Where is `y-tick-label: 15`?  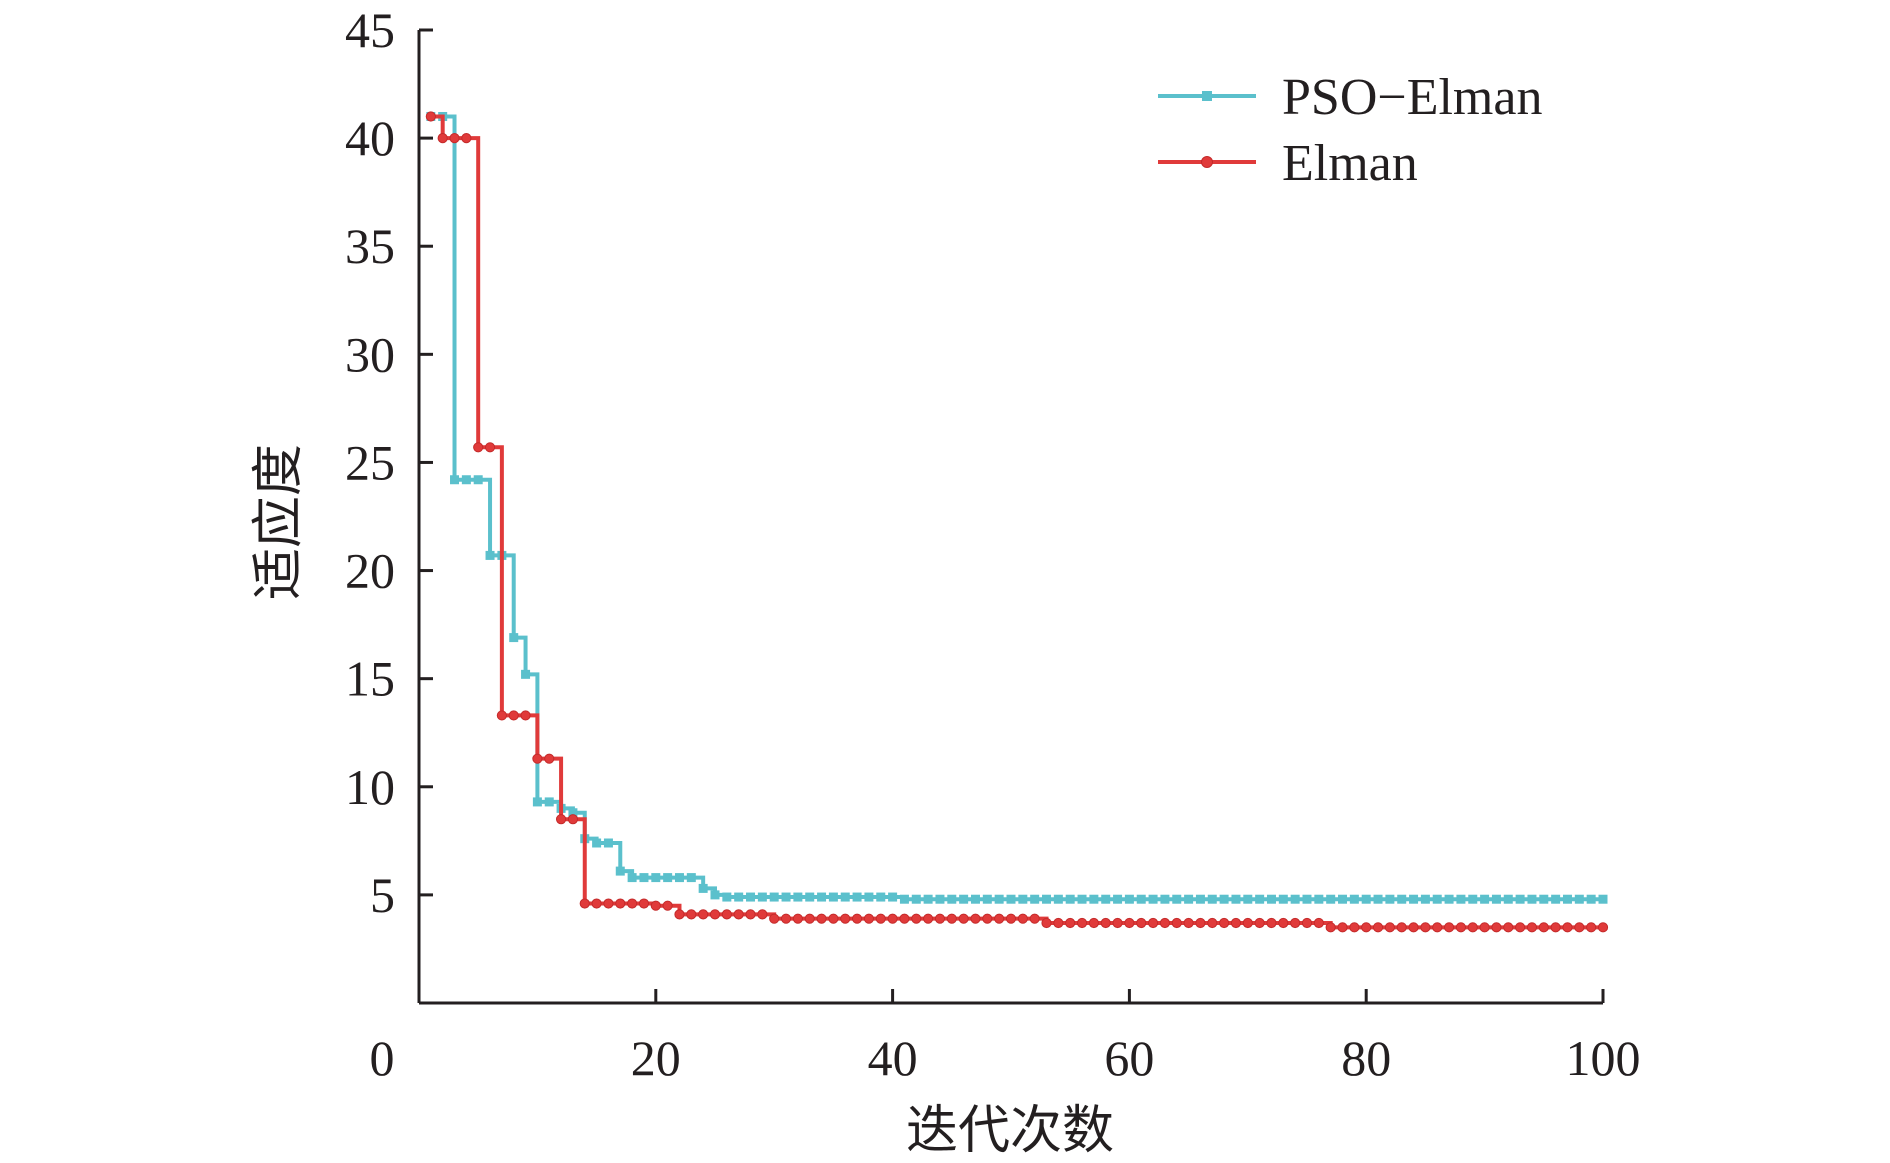 y-tick-label: 15 is located at coordinates (370, 679).